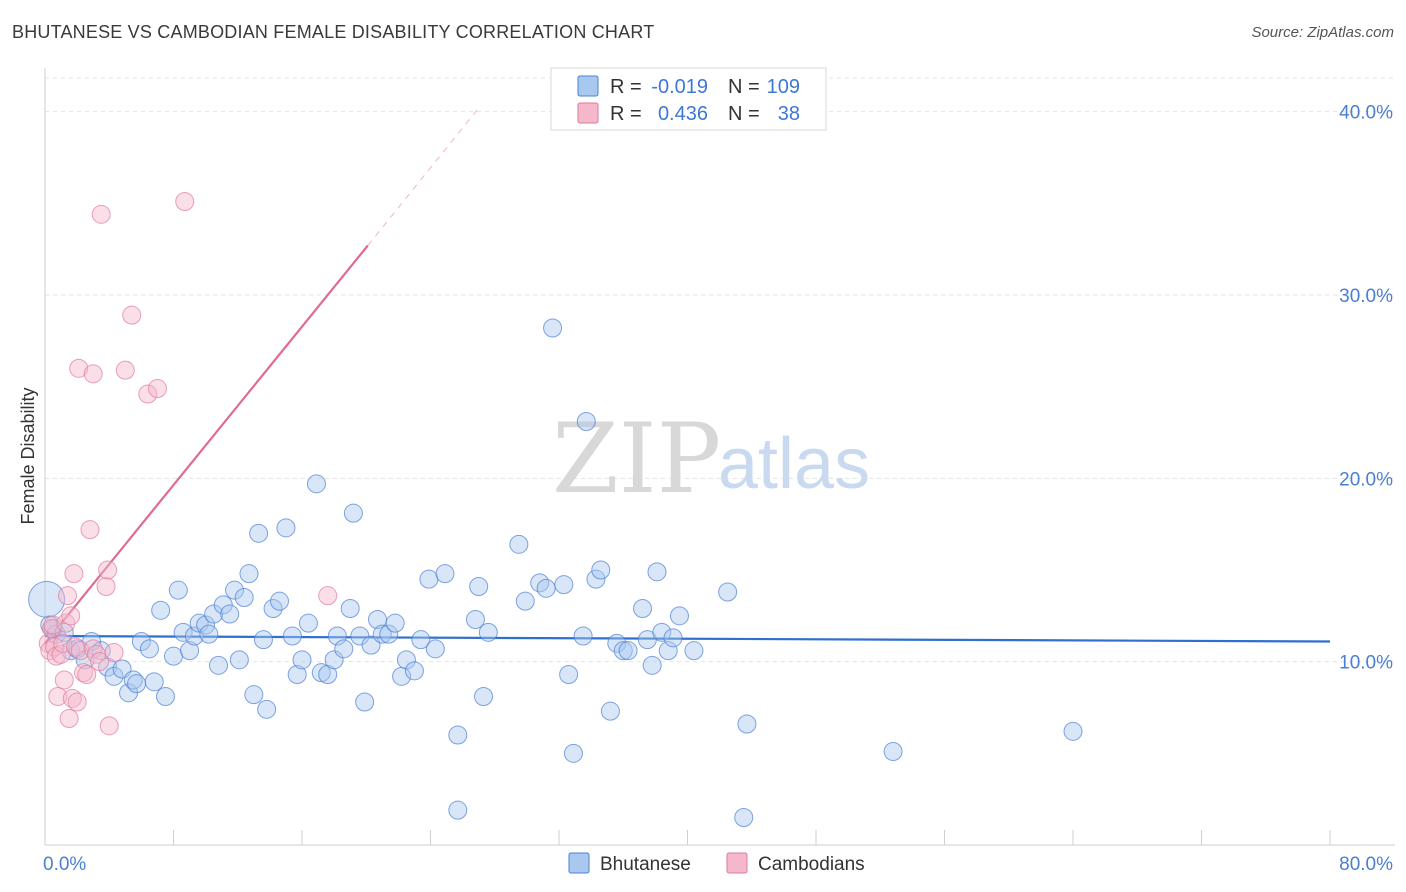 The height and width of the screenshot is (892, 1406). Describe the element at coordinates (783, 87) in the screenshot. I see `legend-n-value-bhutanese: 109` at that location.